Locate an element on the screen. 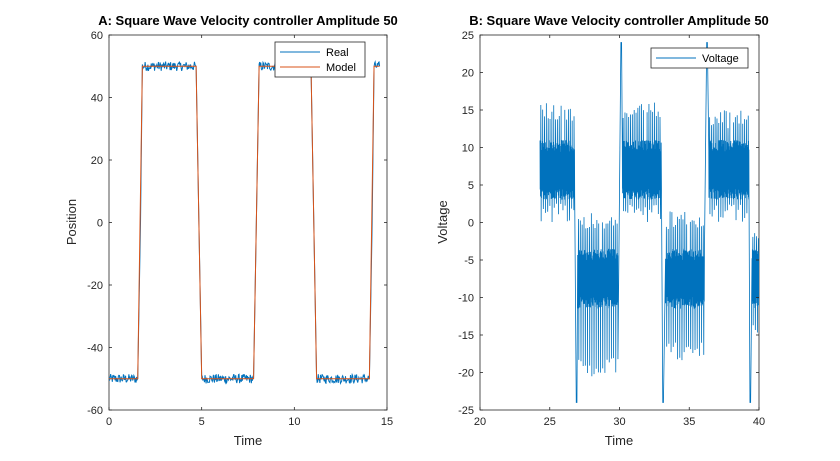 This screenshot has width=840, height=461. x-tick-label: 20 is located at coordinates (480, 422).